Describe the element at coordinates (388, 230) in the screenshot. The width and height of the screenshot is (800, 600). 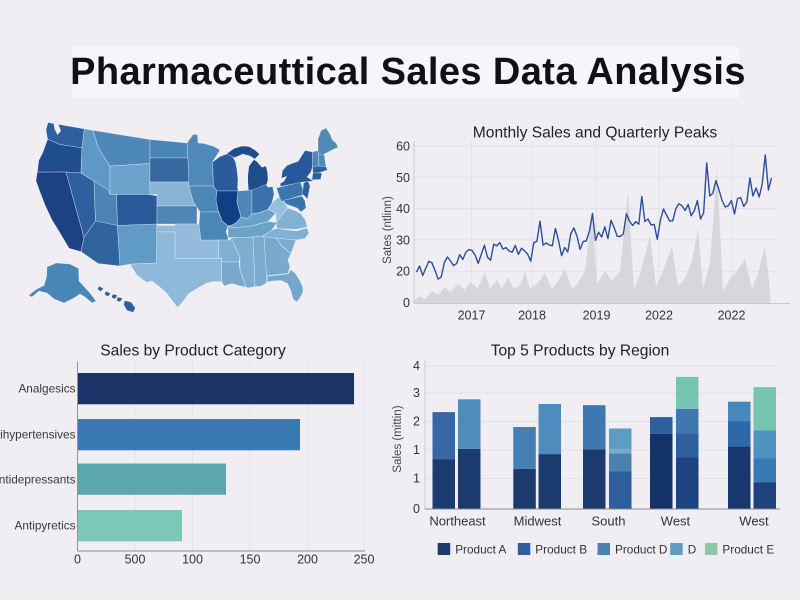
I see `svg-text: Sates (ntlinn)` at that location.